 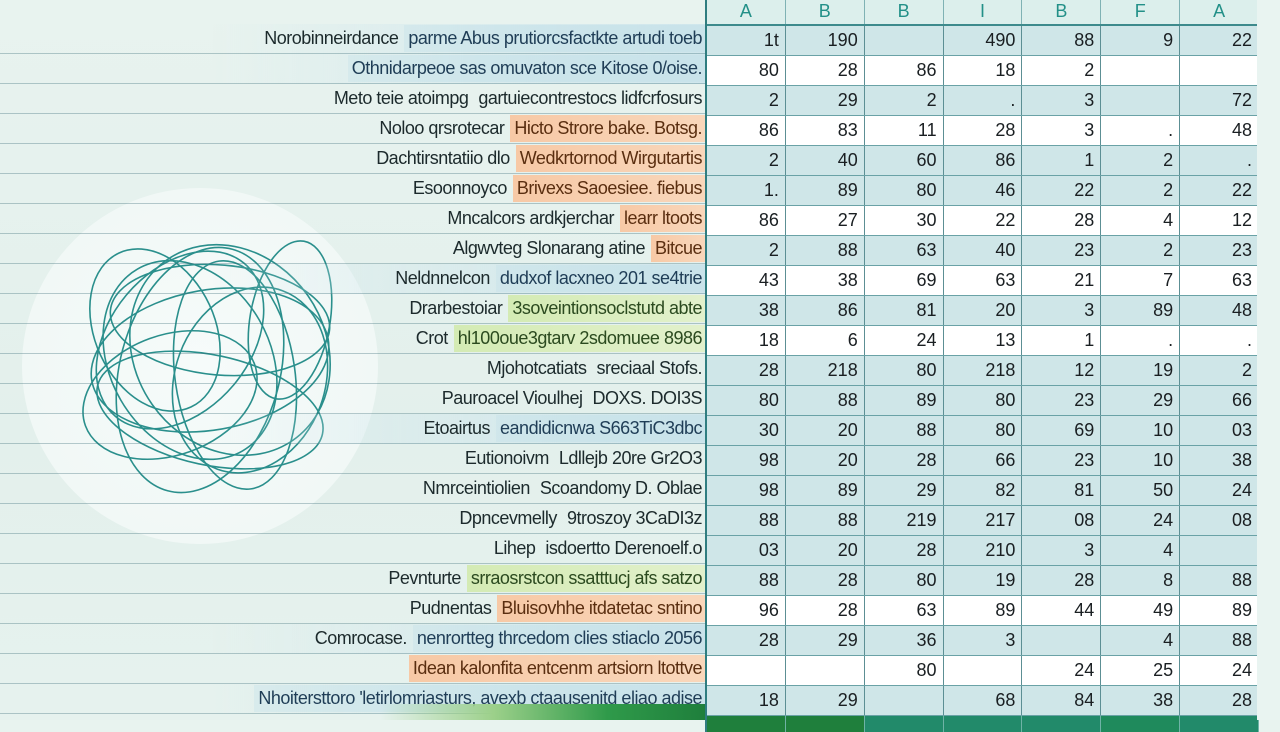 What do you see at coordinates (1062, 340) in the screenshot?
I see `table-cell: 1` at bounding box center [1062, 340].